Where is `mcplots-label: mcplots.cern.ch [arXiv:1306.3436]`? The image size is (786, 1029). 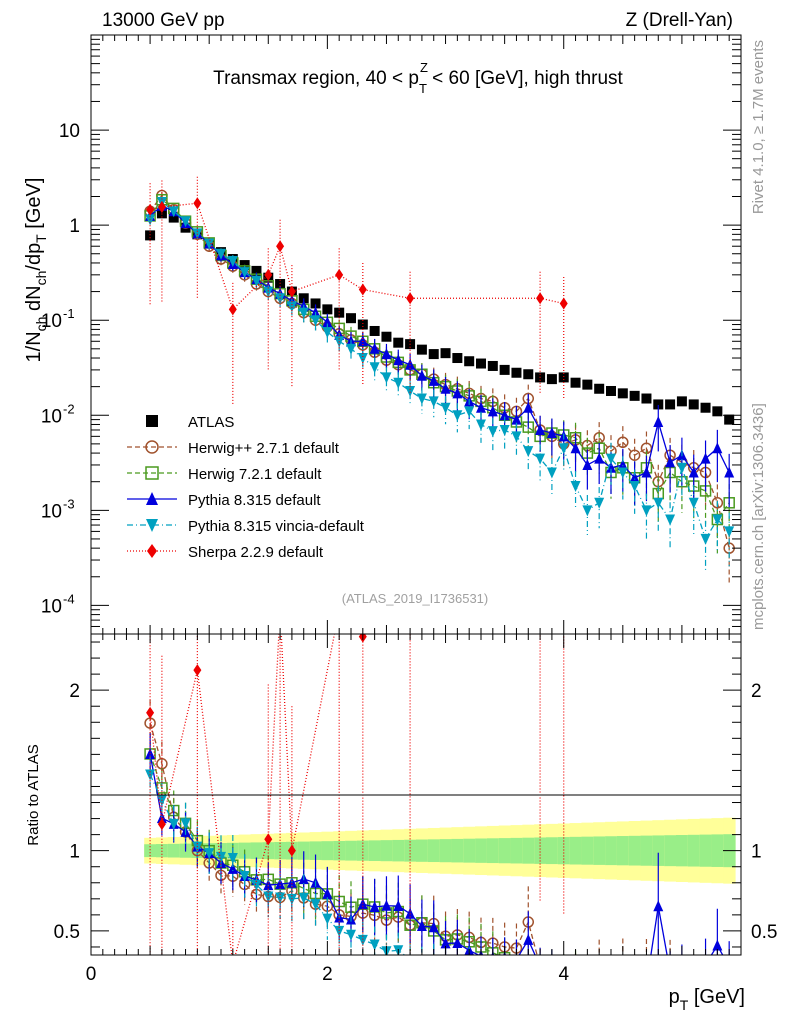 mcplots-label: mcplots.cern.ch [arXiv:1306.3436] is located at coordinates (758, 516).